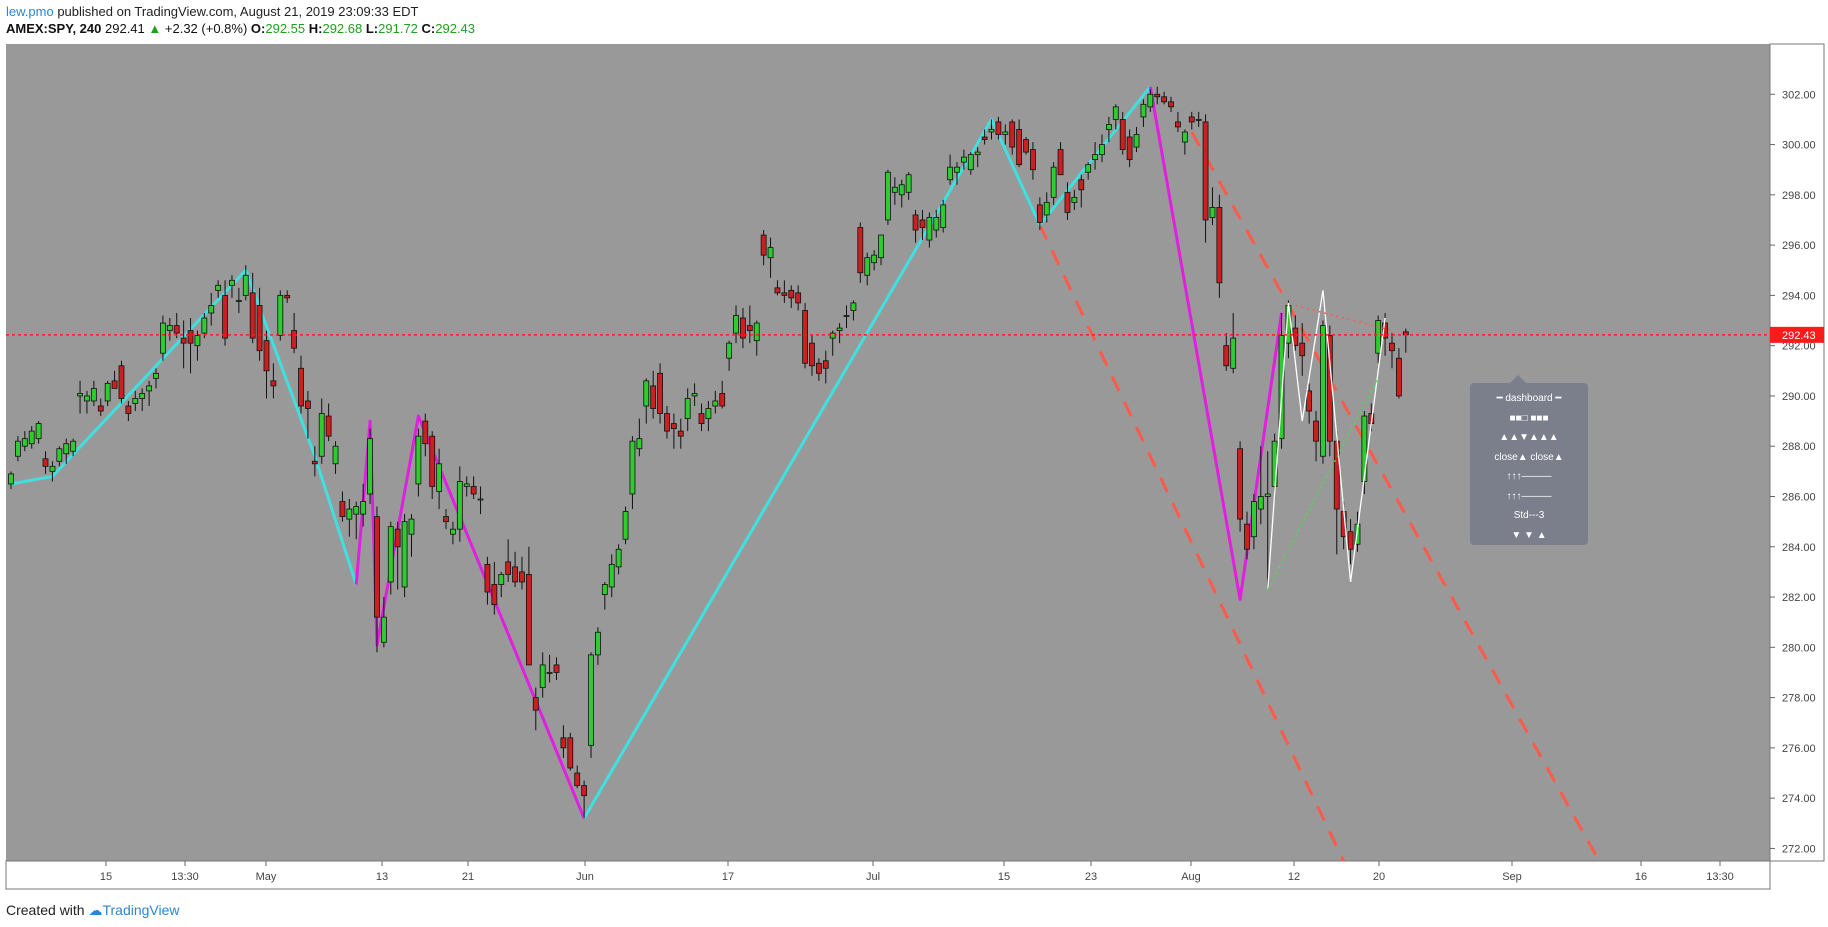 The image size is (1828, 927). I want to click on dashboard-notch, so click(1518, 379).